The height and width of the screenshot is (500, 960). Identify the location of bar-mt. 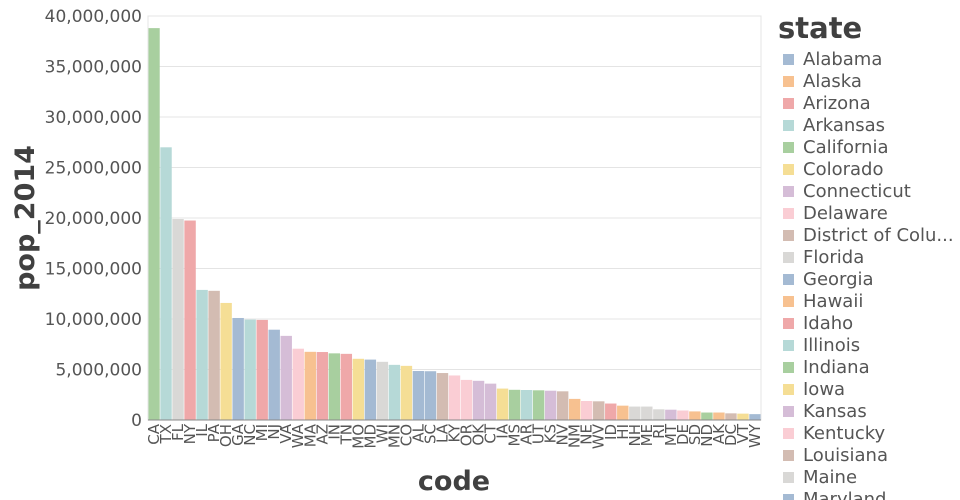
(671, 414).